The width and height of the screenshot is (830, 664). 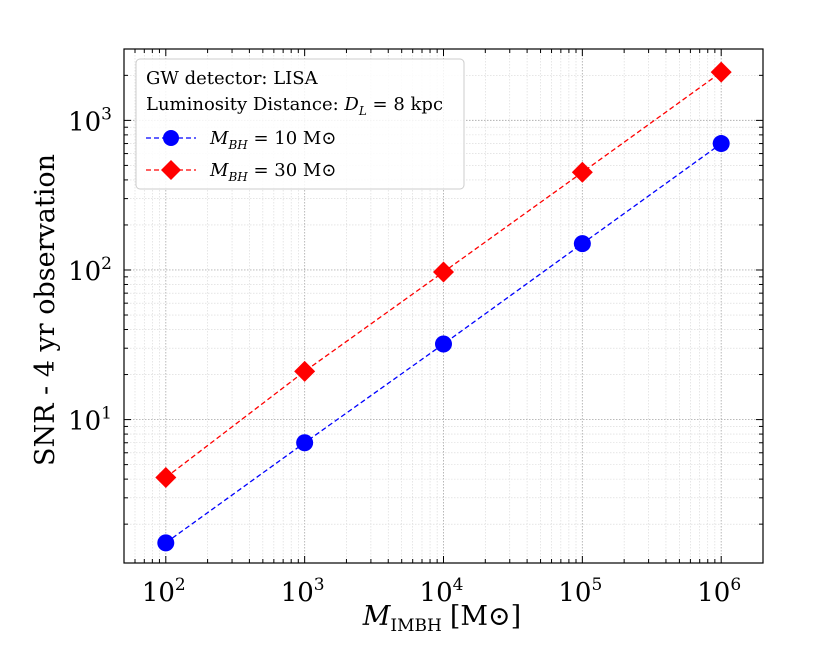 What do you see at coordinates (441, 618) in the screenshot?
I see `x-axis-title: MIMBH [M⊙]` at bounding box center [441, 618].